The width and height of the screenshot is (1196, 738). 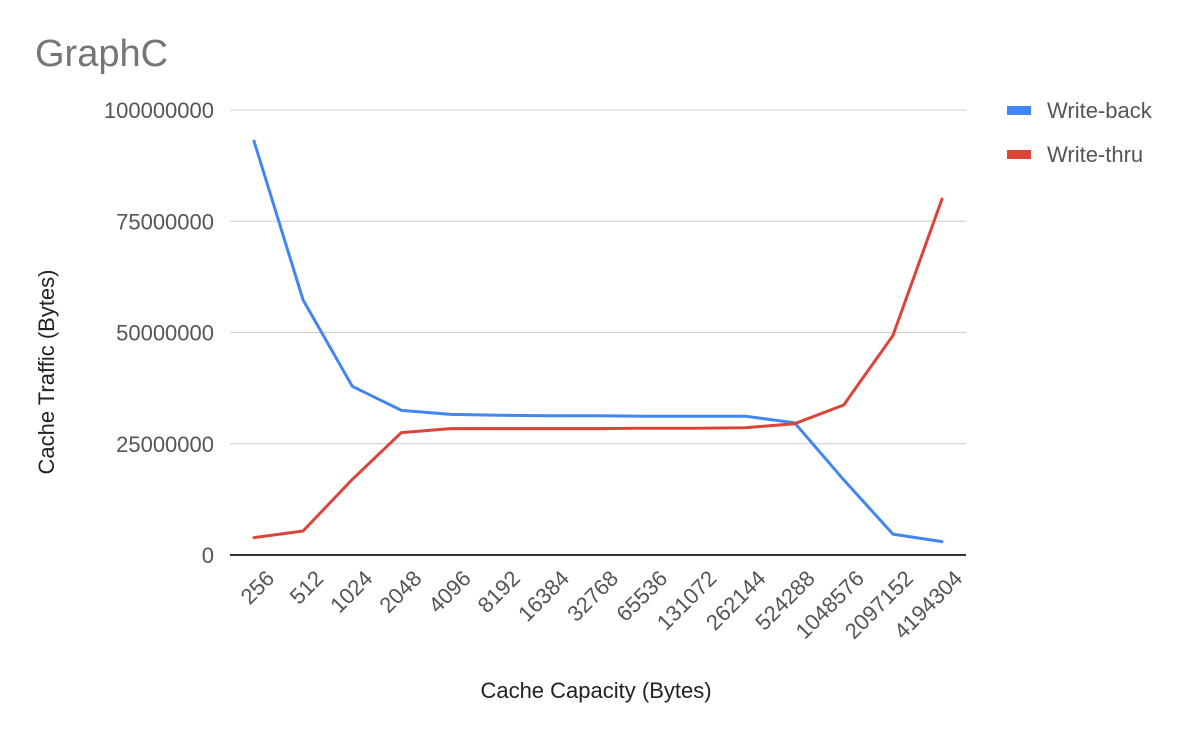 I want to click on x-tick-label: 512, so click(x=307, y=588).